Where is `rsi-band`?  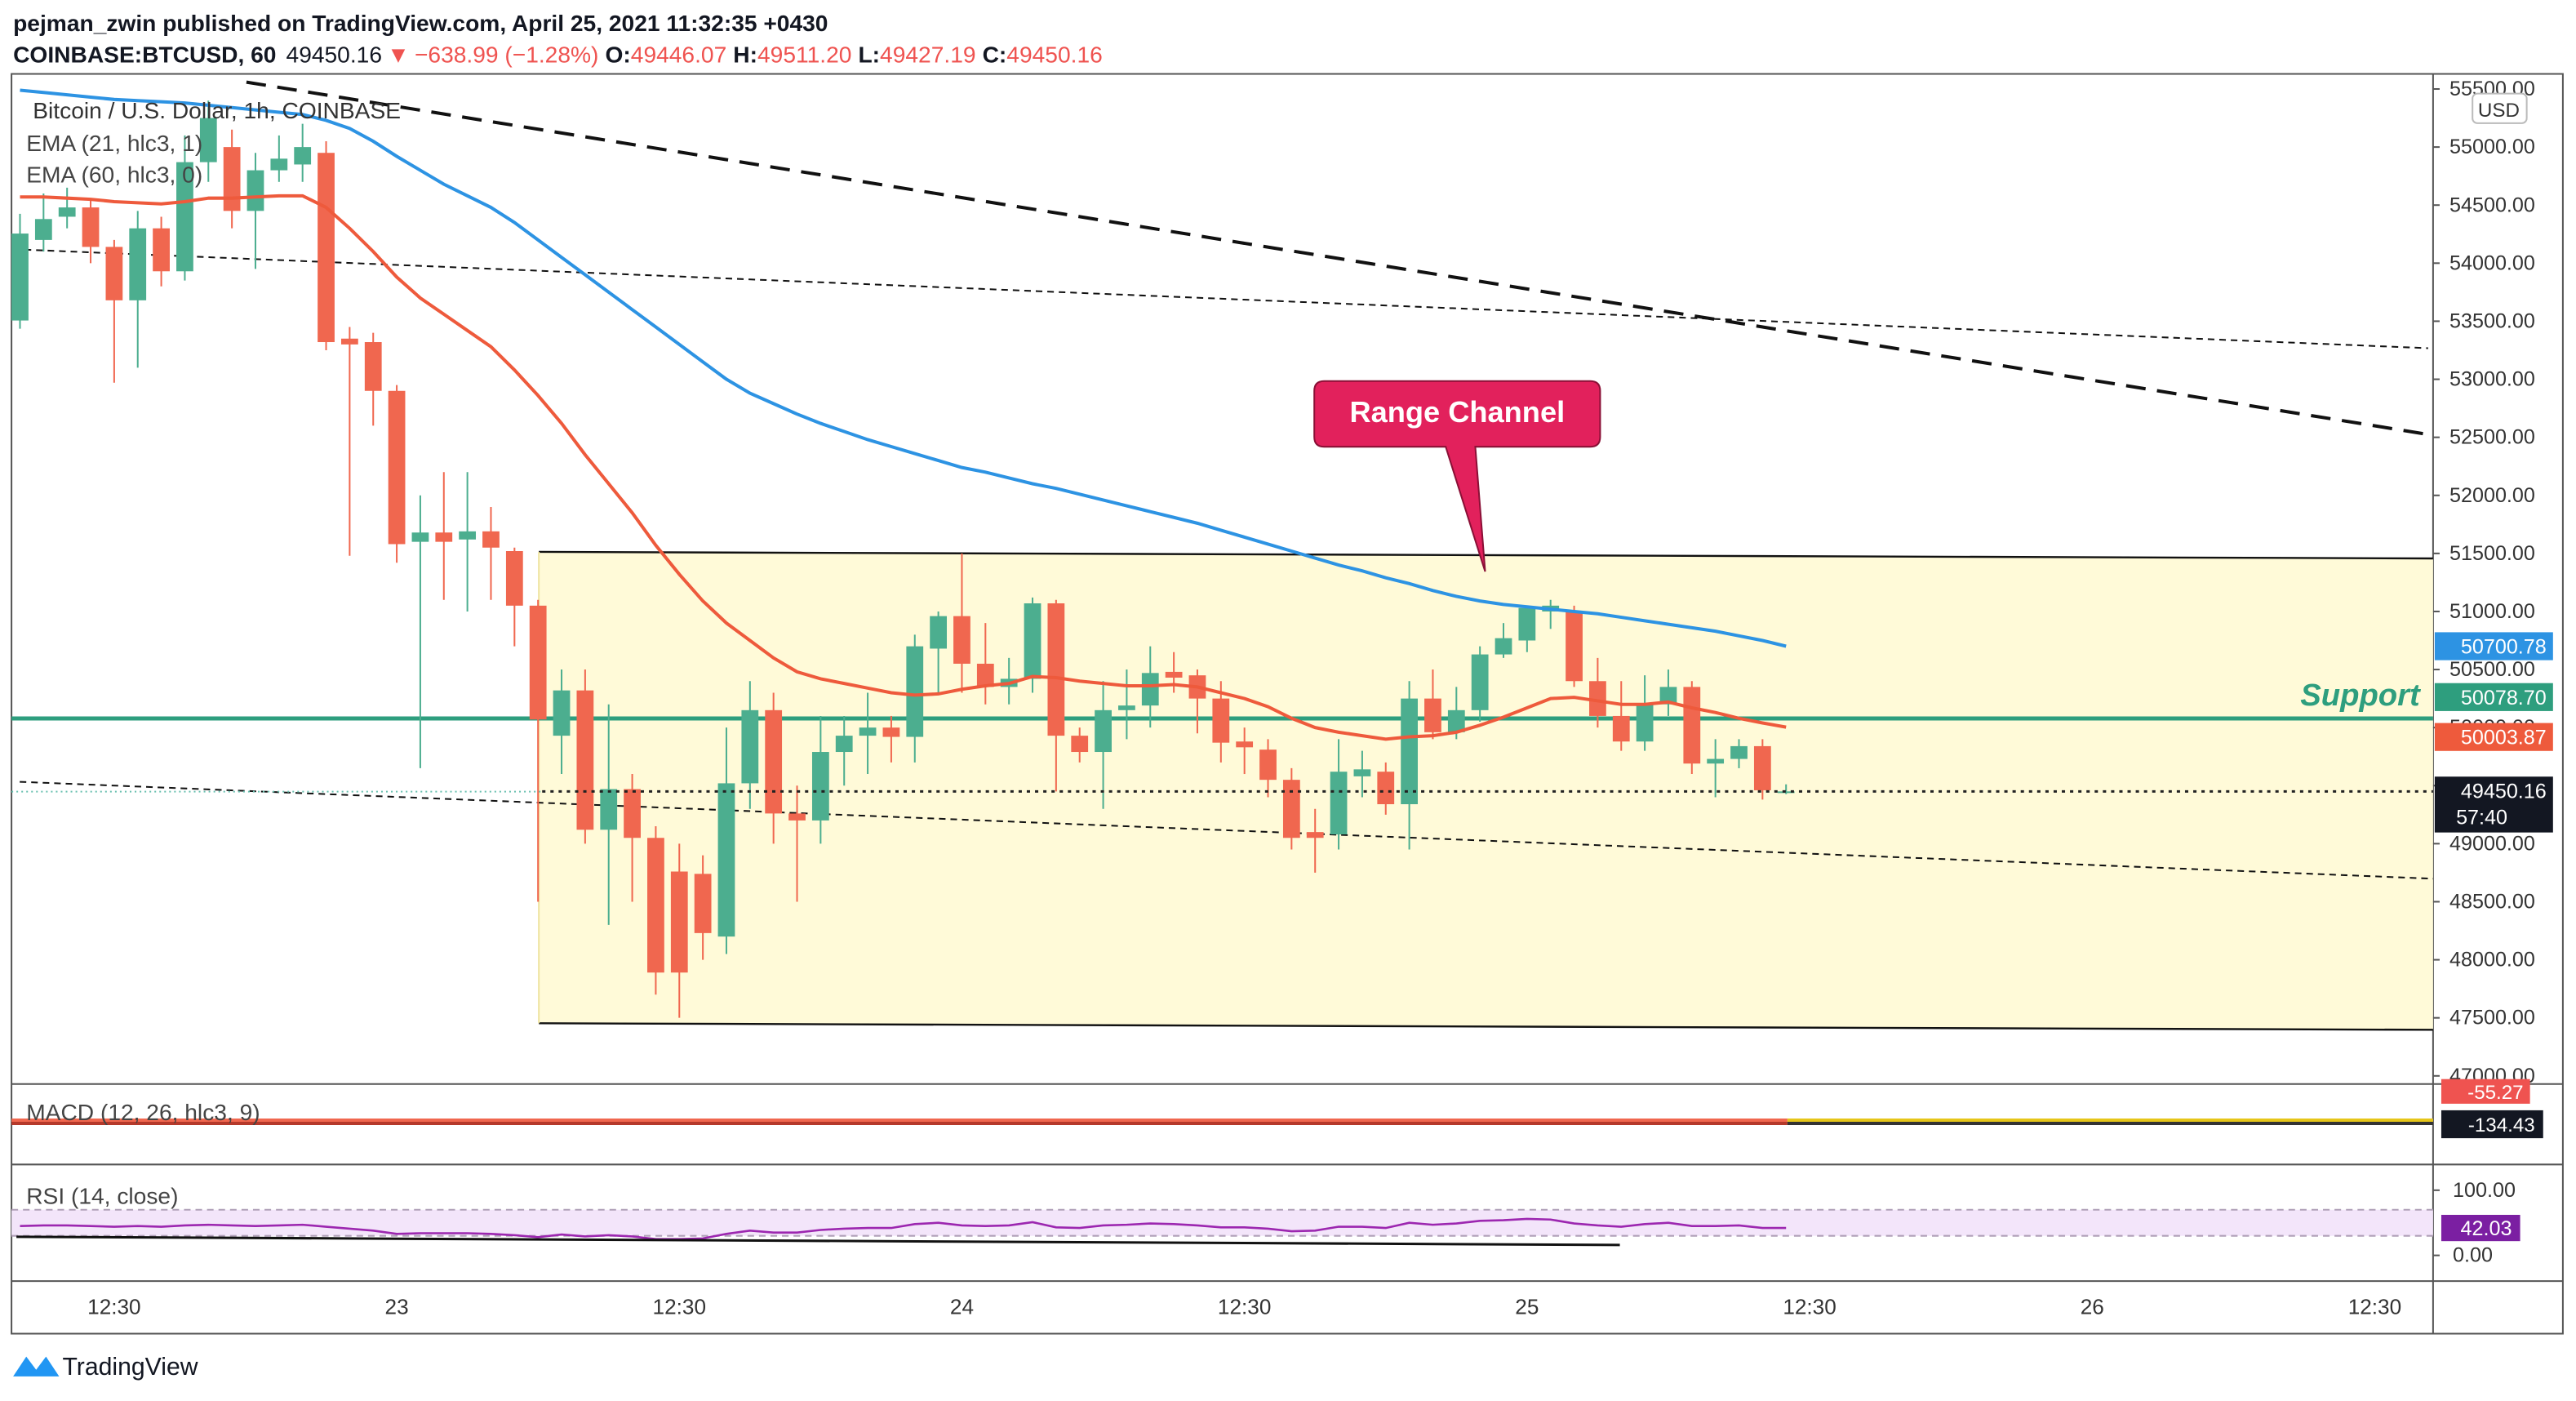 rsi-band is located at coordinates (1222, 1222).